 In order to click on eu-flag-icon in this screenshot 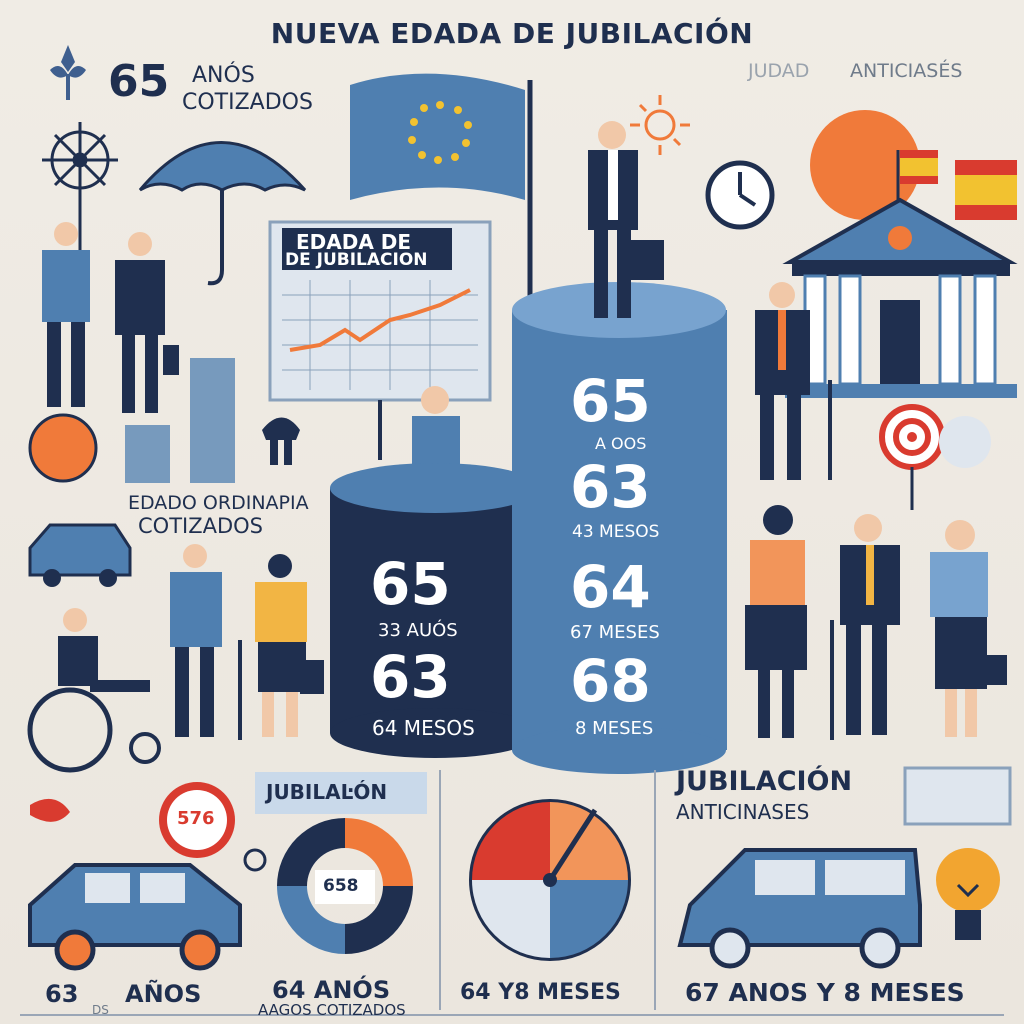, I will do `click(441, 186)`.